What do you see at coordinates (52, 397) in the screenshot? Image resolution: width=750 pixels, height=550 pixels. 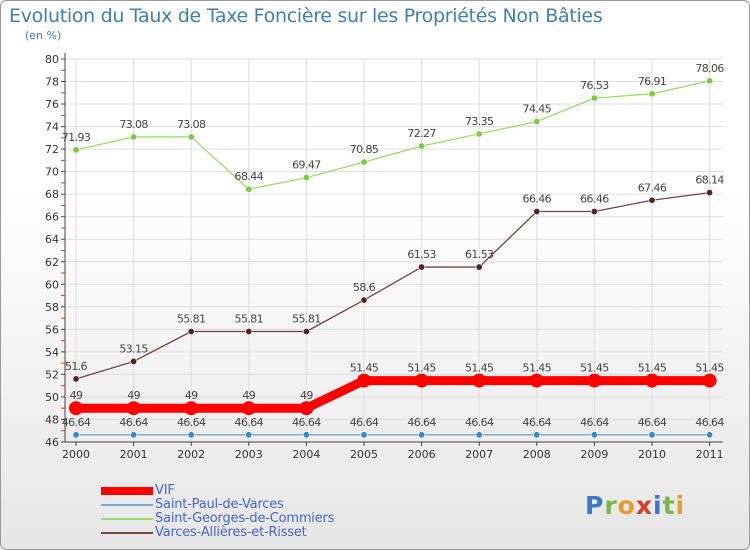 I see `y-tick-label: 50` at bounding box center [52, 397].